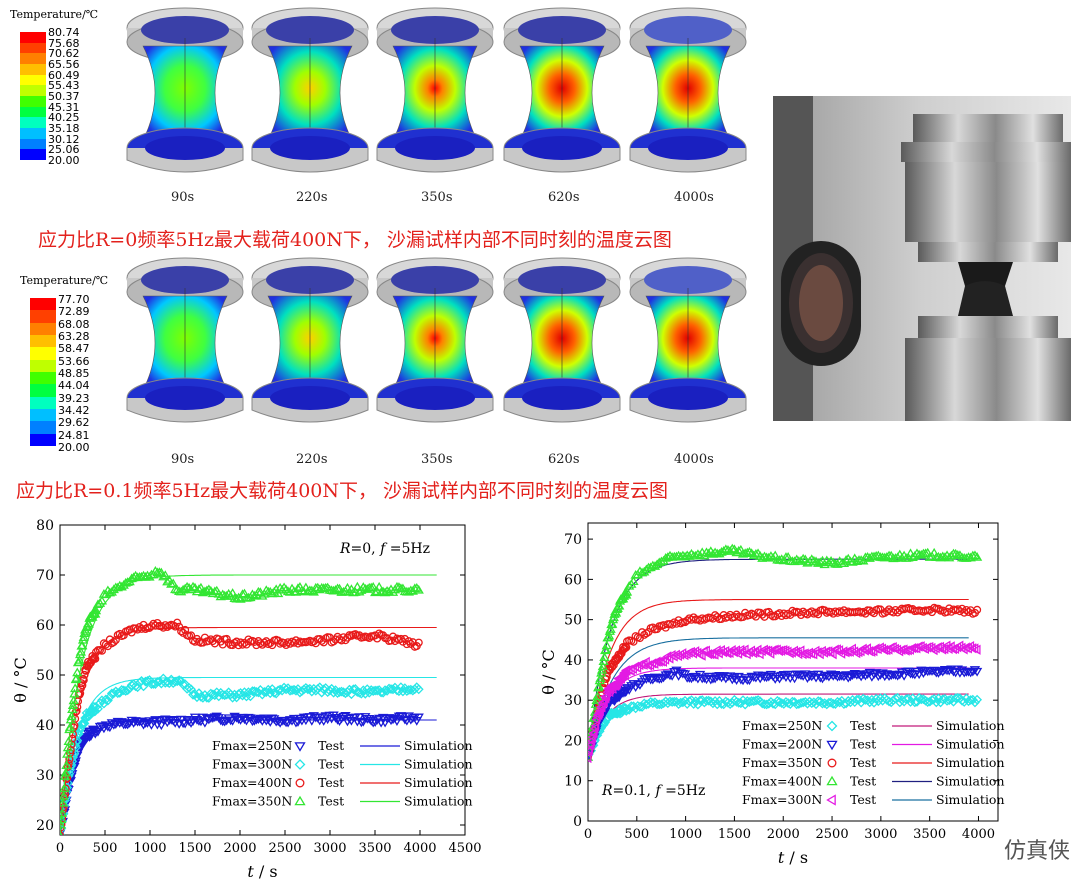  I want to click on scale-label: 40.25, so click(64, 118).